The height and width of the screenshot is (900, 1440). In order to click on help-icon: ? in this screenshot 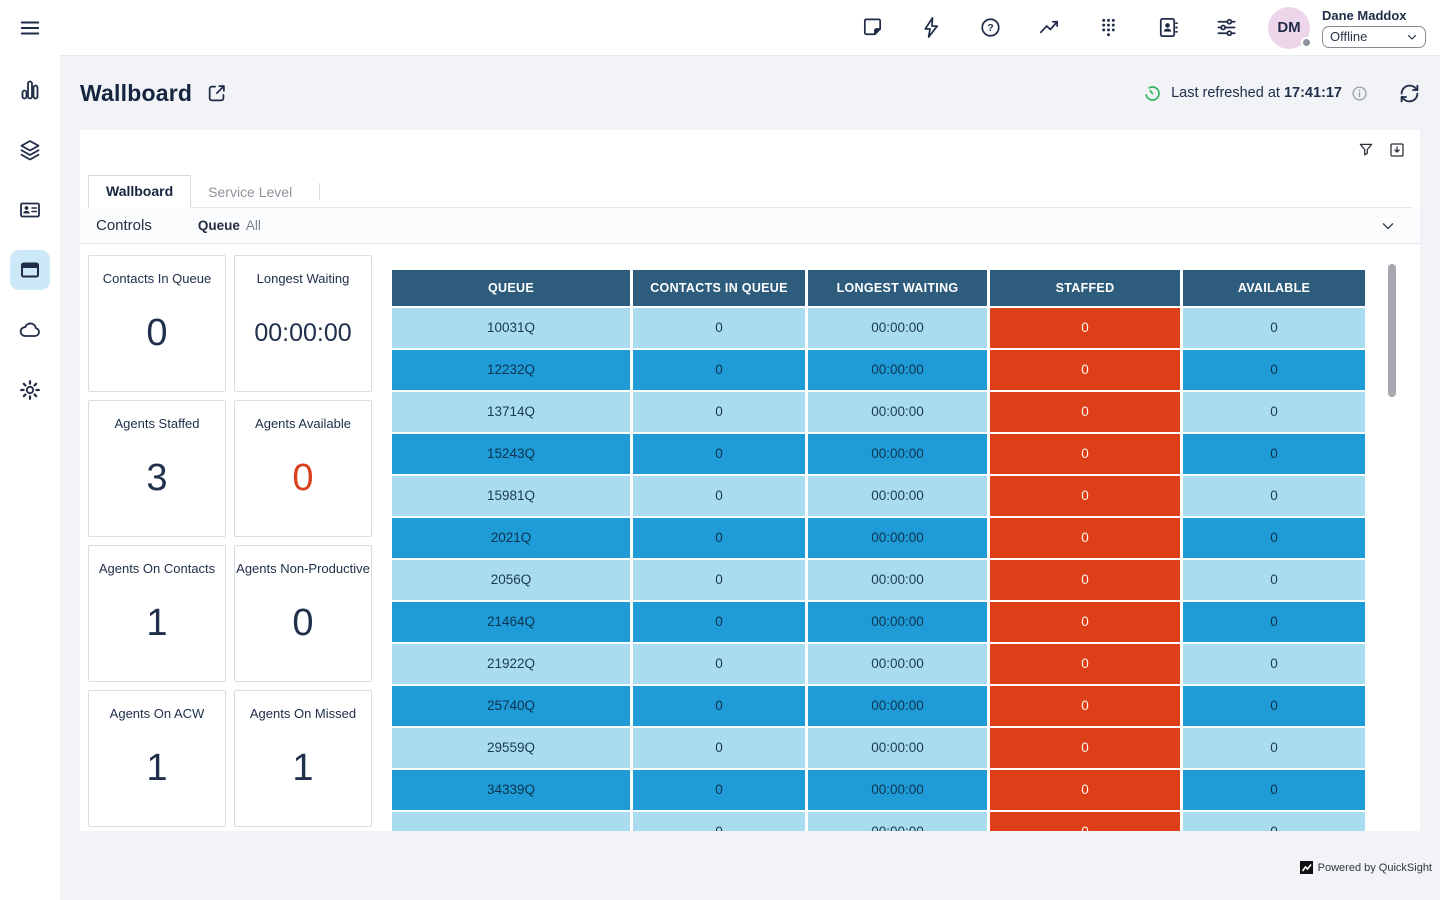, I will do `click(990, 27)`.